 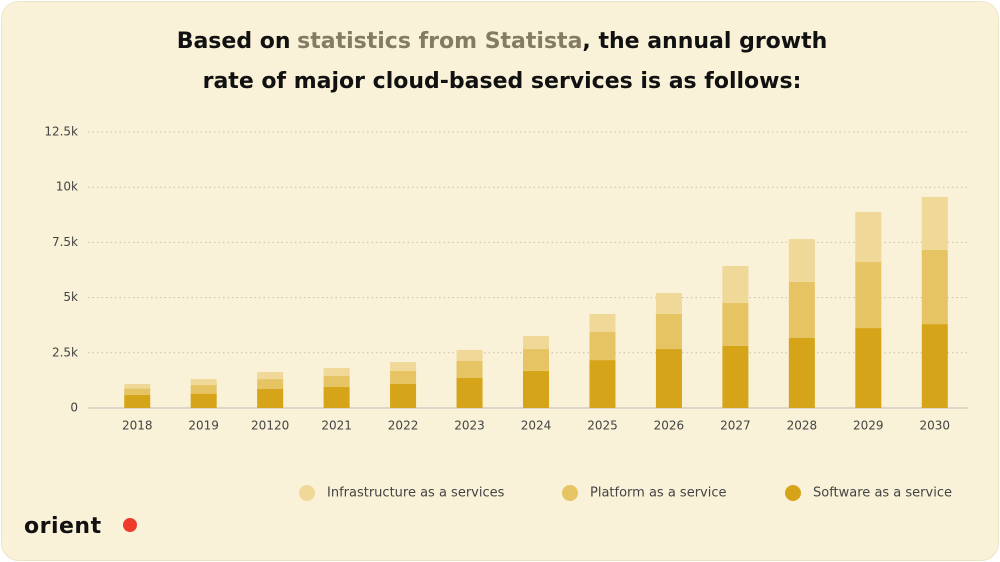 I want to click on x-tick-label: 2025, so click(x=602, y=426).